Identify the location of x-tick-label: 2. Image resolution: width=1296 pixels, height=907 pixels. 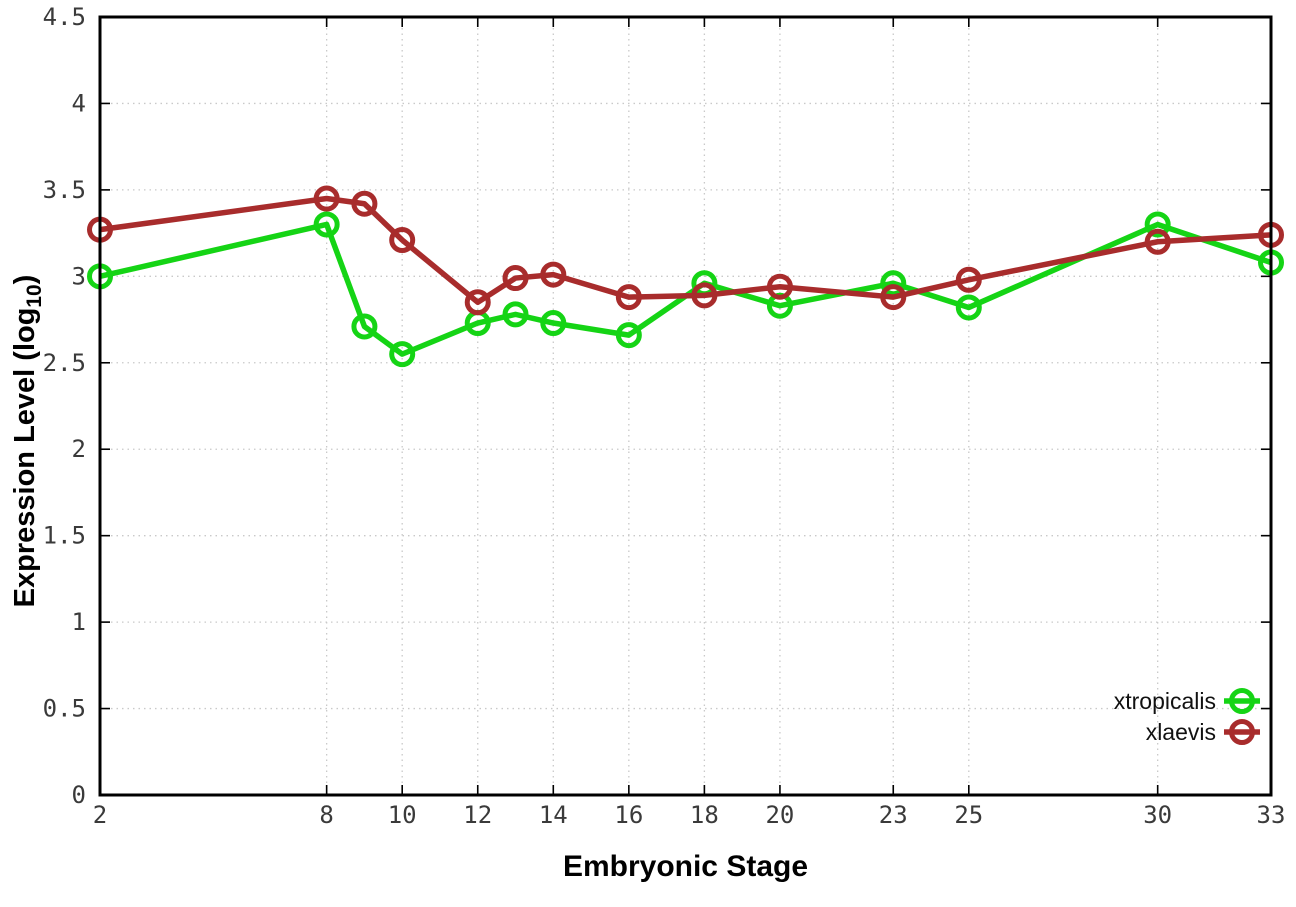
(100, 815).